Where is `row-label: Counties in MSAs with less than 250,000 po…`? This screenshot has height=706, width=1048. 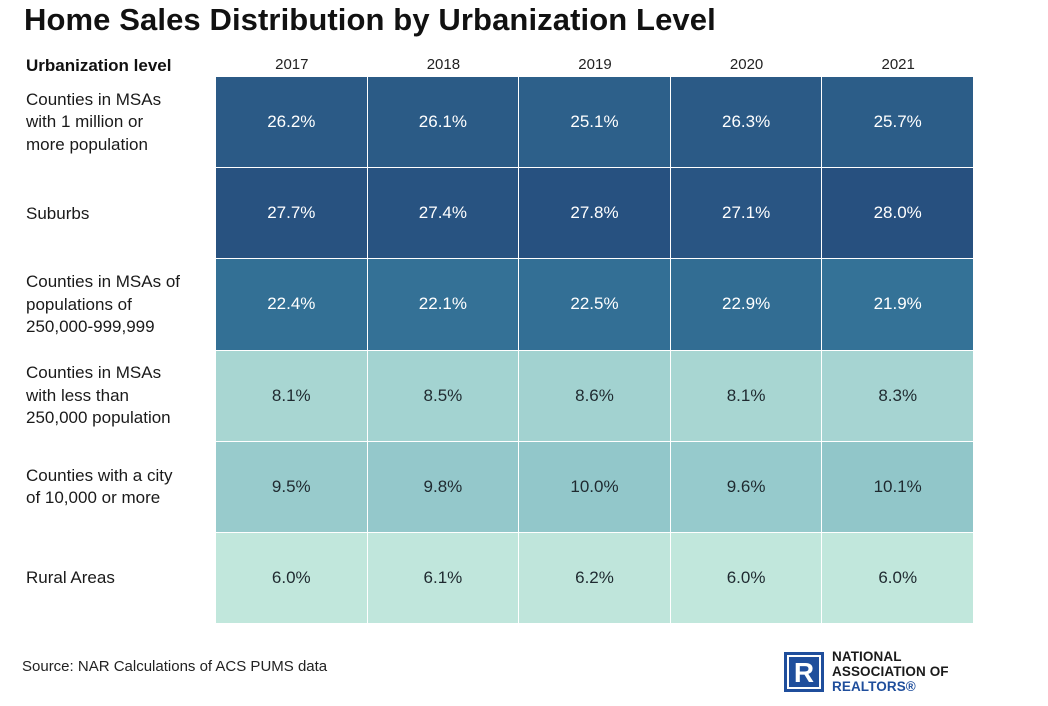
row-label: Counties in MSAs with less than 250,000 po… is located at coordinates (120, 396).